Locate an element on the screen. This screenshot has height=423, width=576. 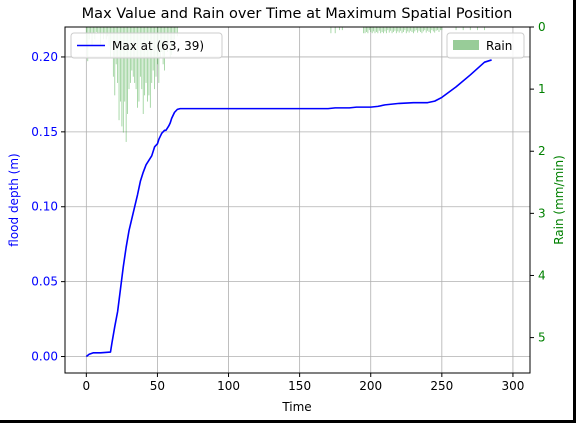
y2-tick-label: 1 is located at coordinates (542, 89).